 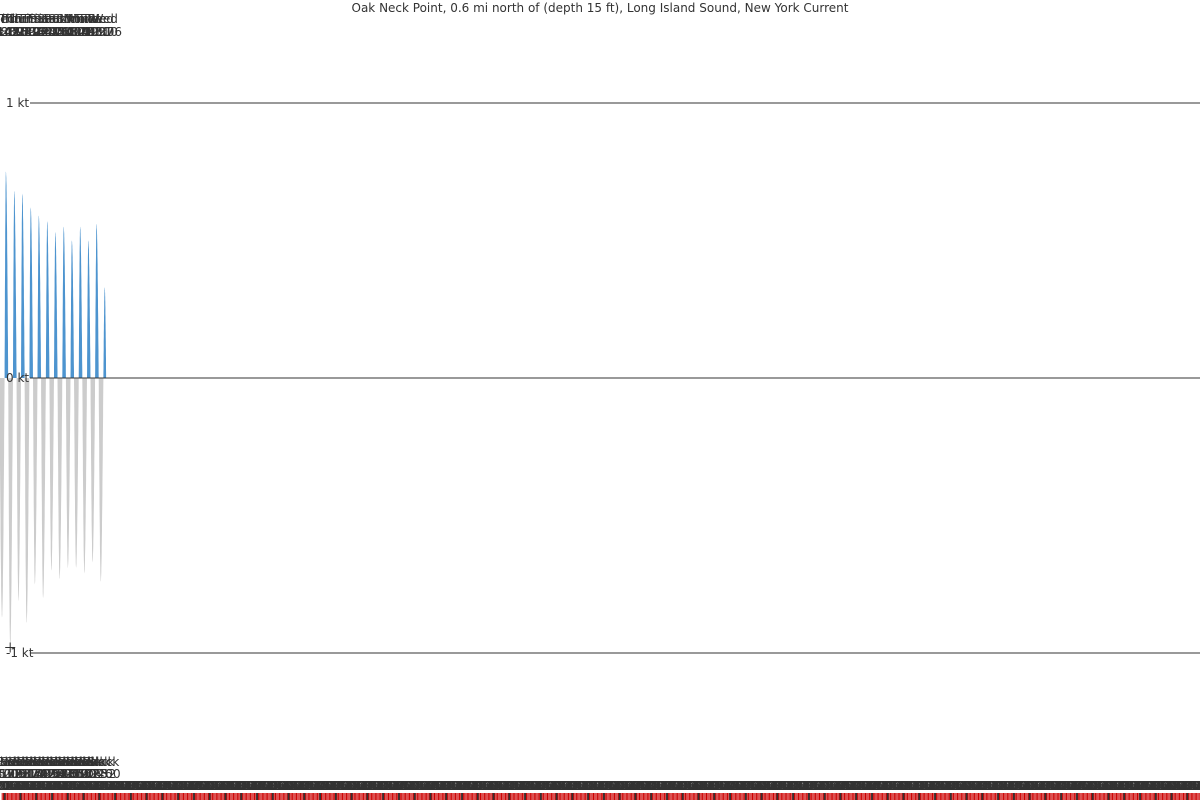 I want to click on slack-time: 23:37, so click(x=11, y=774).